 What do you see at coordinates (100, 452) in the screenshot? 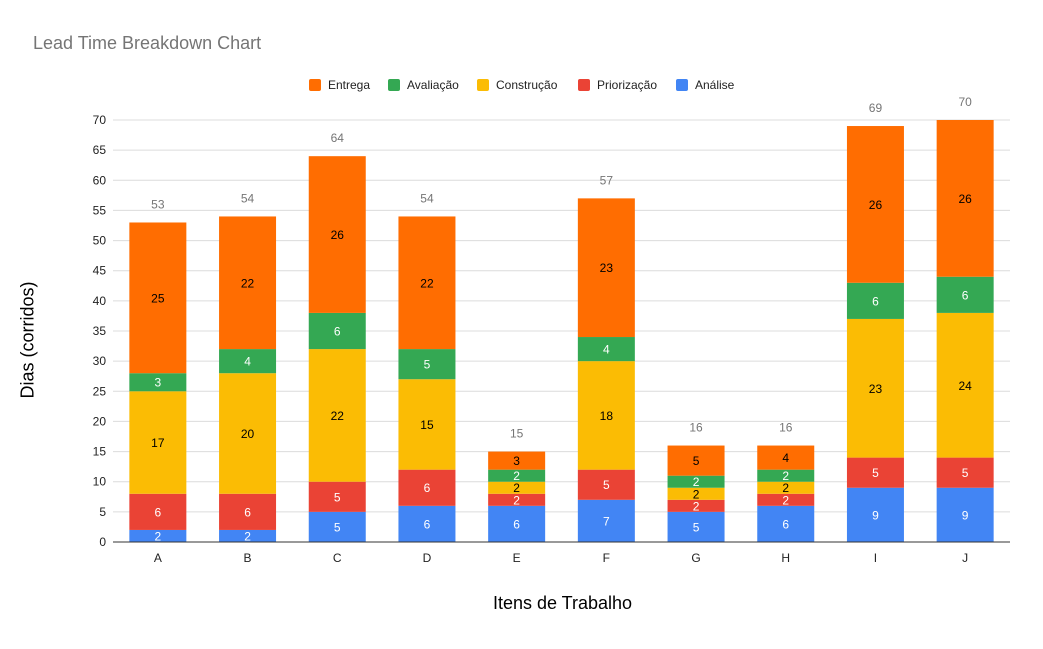
I see `y-tick-label: 15` at bounding box center [100, 452].